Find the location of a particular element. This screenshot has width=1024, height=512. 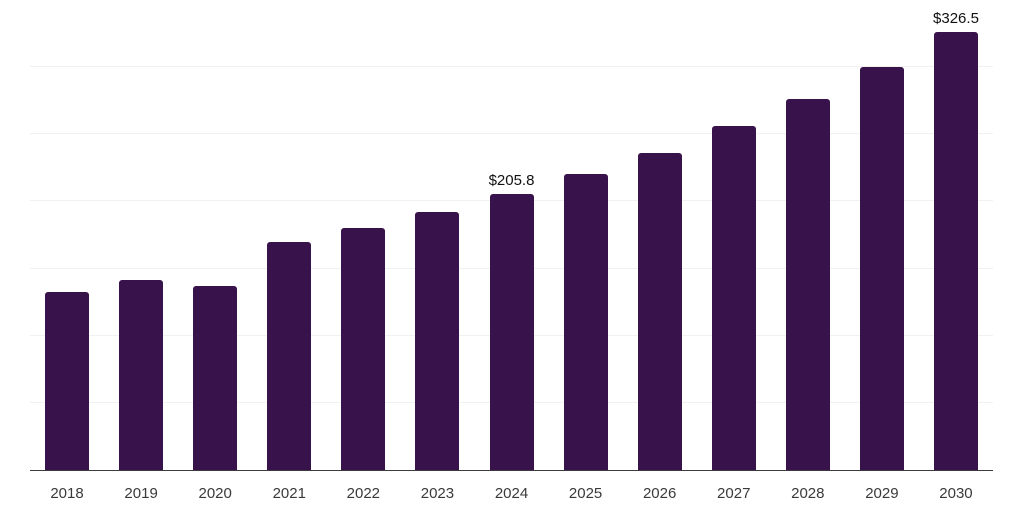

x-tick-2025: 2025 is located at coordinates (585, 493).